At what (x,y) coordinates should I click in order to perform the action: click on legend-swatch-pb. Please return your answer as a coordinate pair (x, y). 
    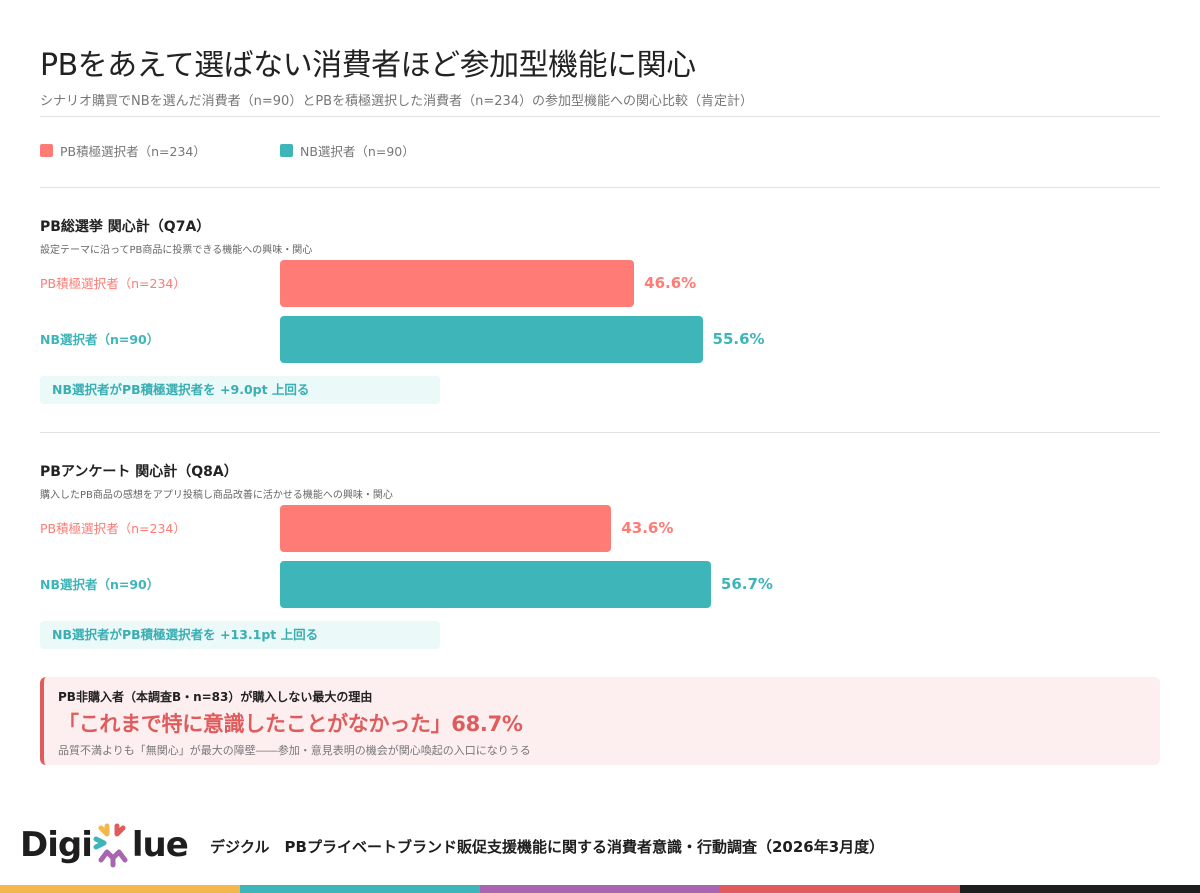
    Looking at the image, I should click on (46, 150).